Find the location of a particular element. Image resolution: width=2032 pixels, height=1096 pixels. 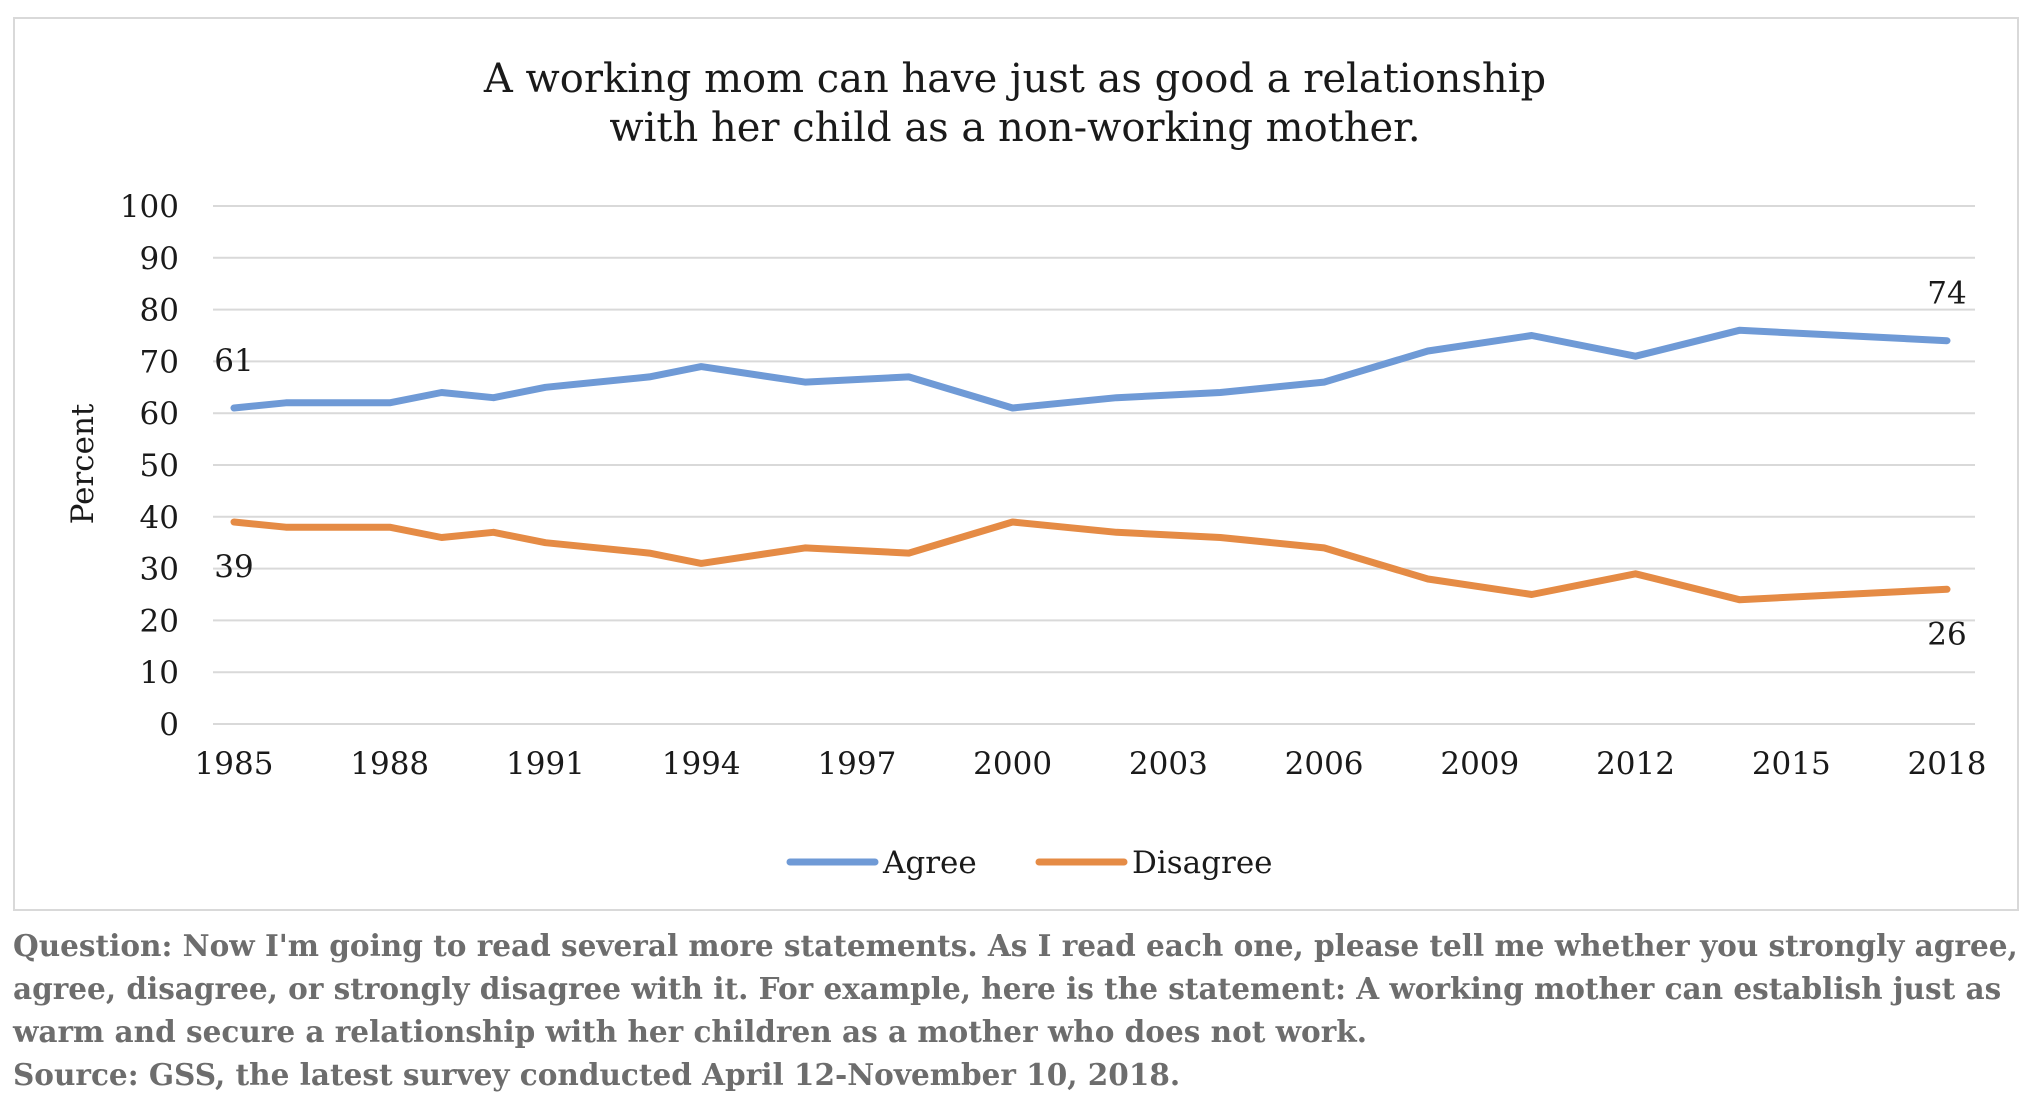

x-tick-label: 1994 is located at coordinates (701, 764).